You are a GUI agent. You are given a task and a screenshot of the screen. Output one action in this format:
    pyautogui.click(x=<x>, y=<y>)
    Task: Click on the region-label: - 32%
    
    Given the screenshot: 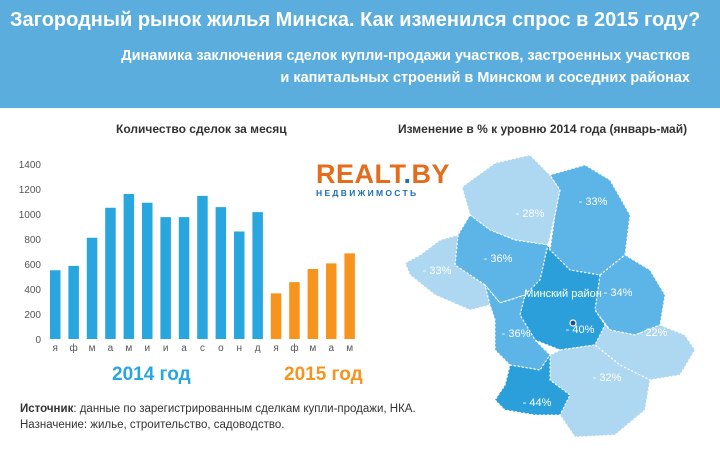 What is the action you would take?
    pyautogui.click(x=607, y=378)
    